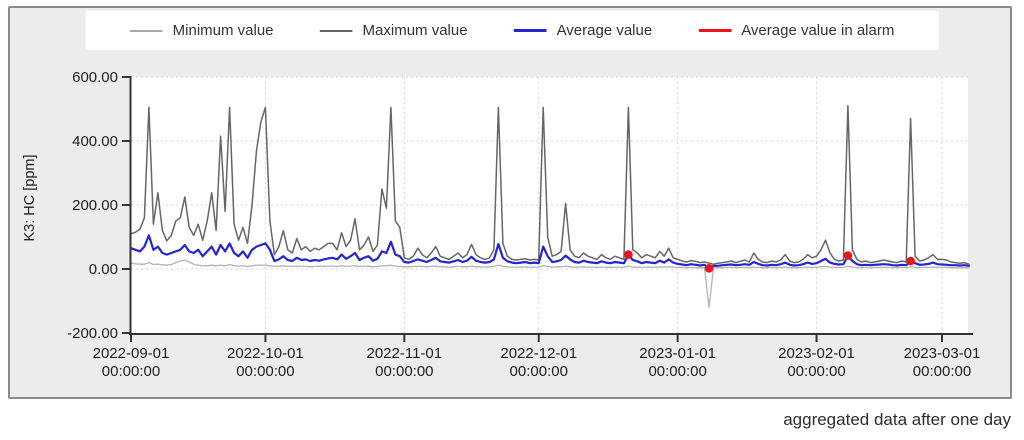 The width and height of the screenshot is (1024, 440). Describe the element at coordinates (95, 77) in the screenshot. I see `y-tick-label: 600.00` at that location.